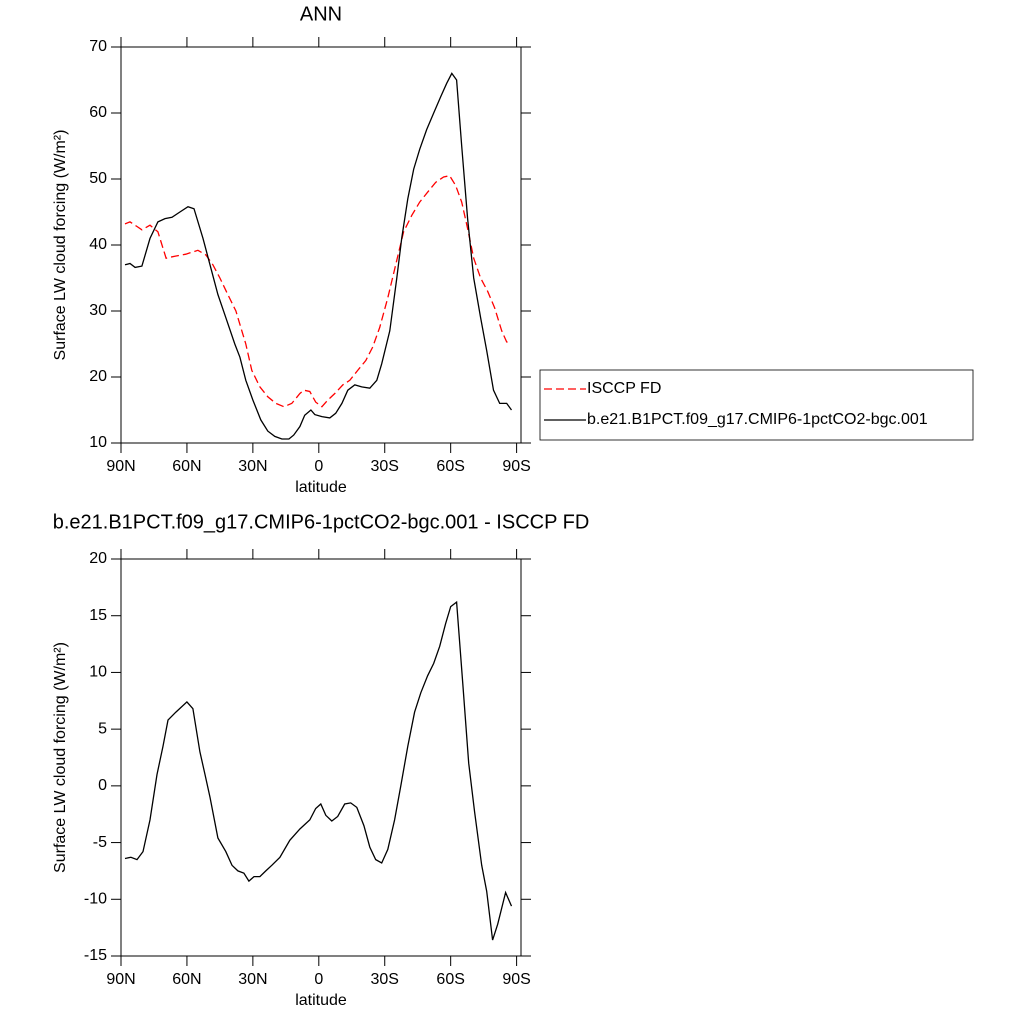 This screenshot has width=1024, height=1024. Describe the element at coordinates (100, 842) in the screenshot. I see `y-tick-label: -5` at that location.